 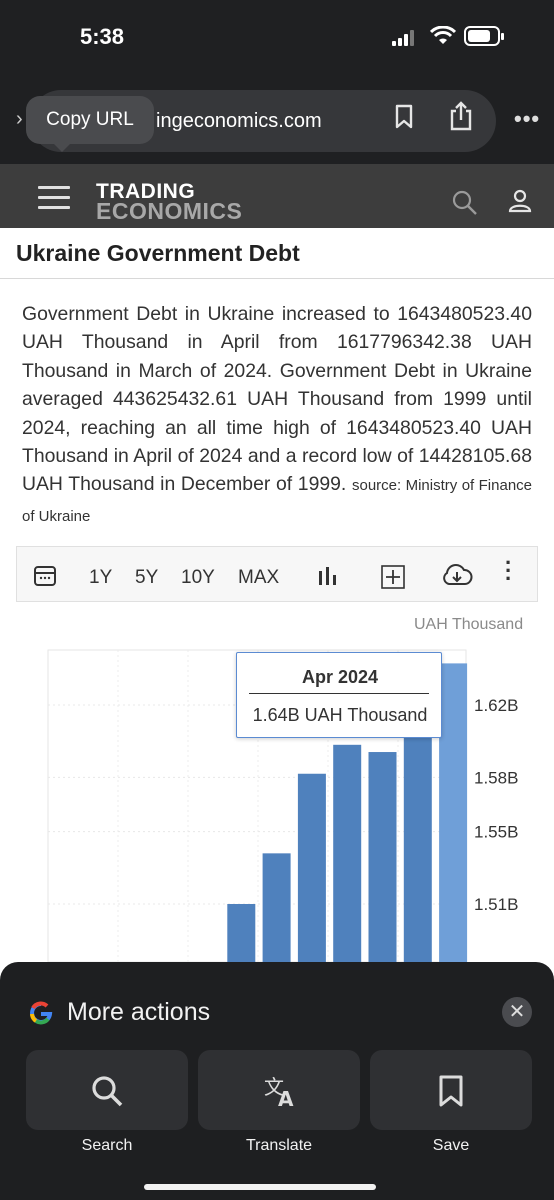 I want to click on signal-icon, so click(x=406, y=38).